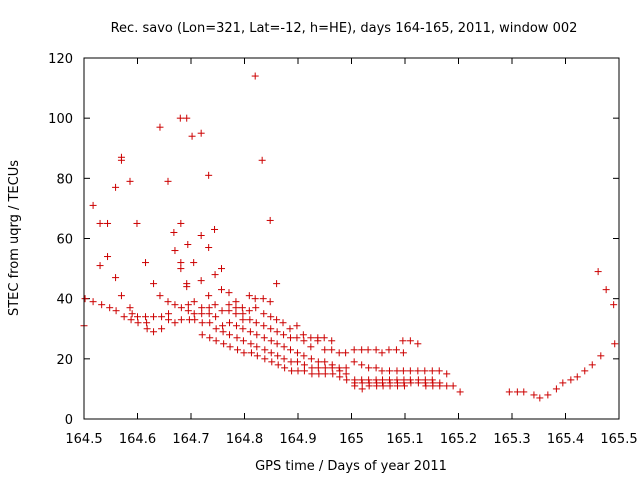 The width and height of the screenshot is (640, 480). What do you see at coordinates (14, 238) in the screenshot?
I see `y-axis-label: STEC from uqrg / TECUs` at bounding box center [14, 238].